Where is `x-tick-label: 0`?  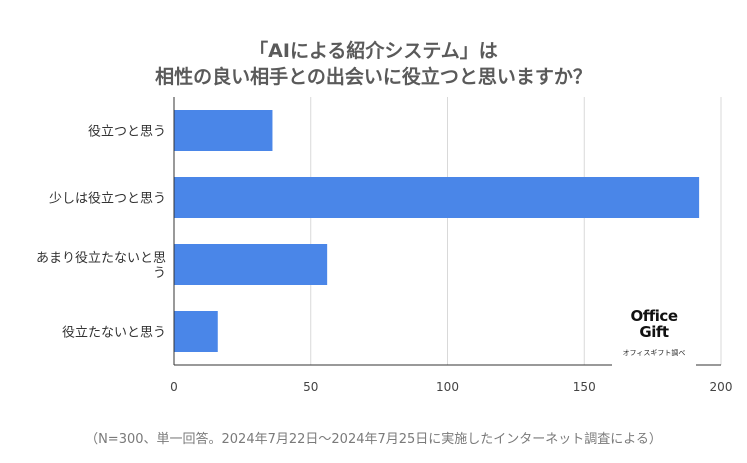
x-tick-label: 0 is located at coordinates (174, 387).